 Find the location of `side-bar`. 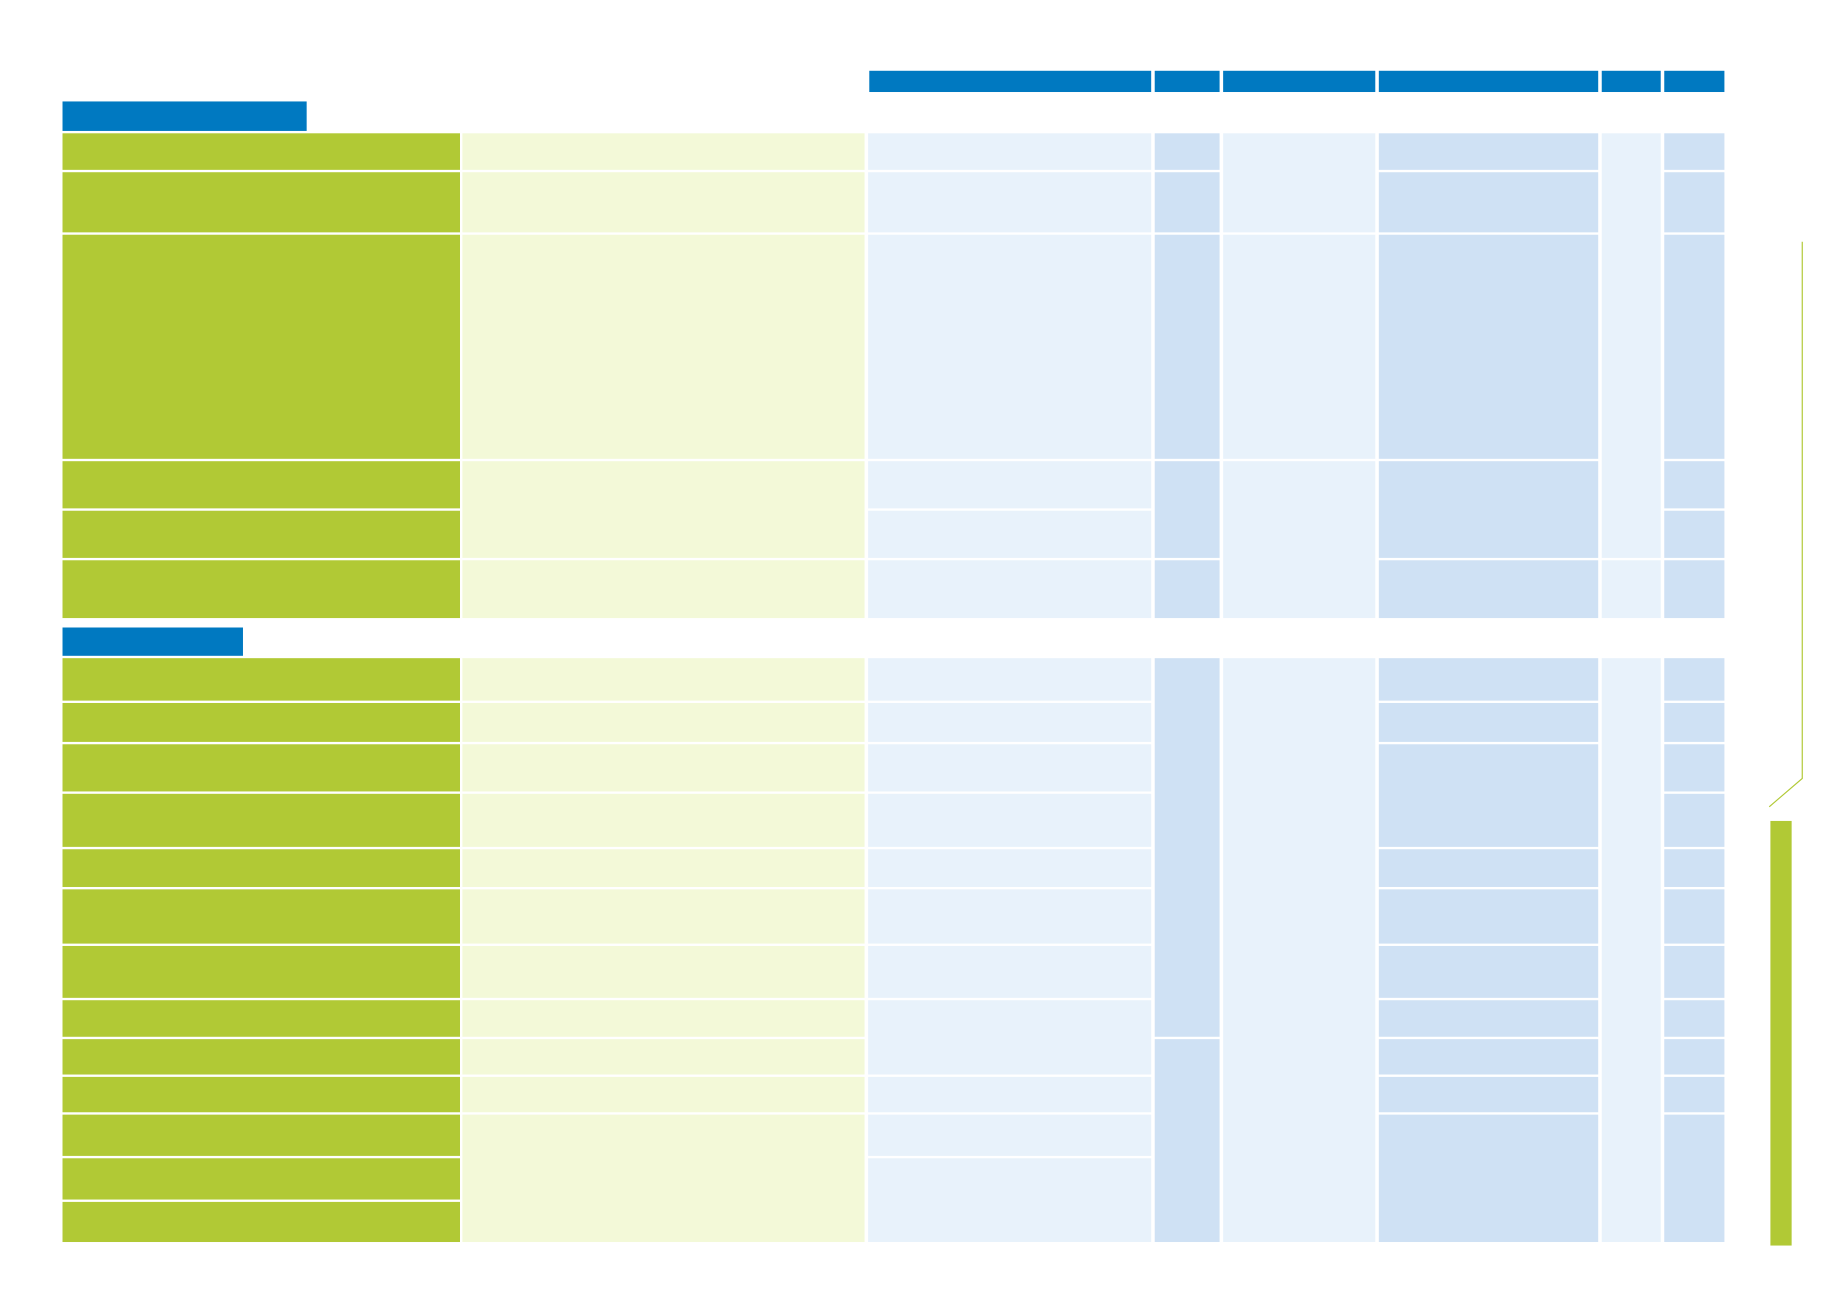

side-bar is located at coordinates (1781, 1033).